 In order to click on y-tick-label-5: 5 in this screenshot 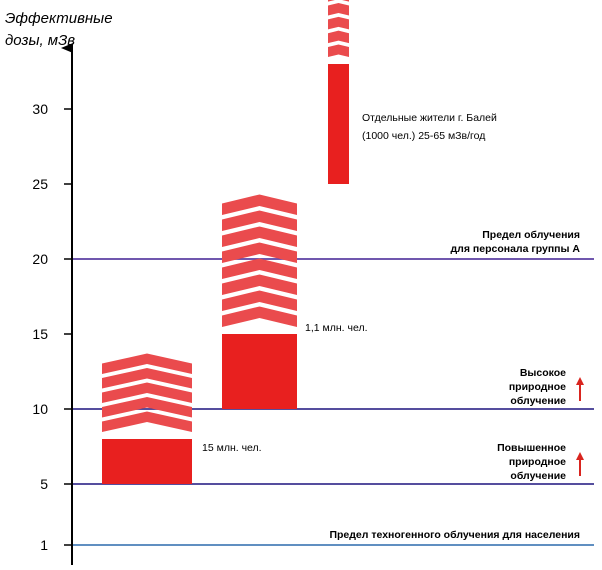, I will do `click(44, 484)`.